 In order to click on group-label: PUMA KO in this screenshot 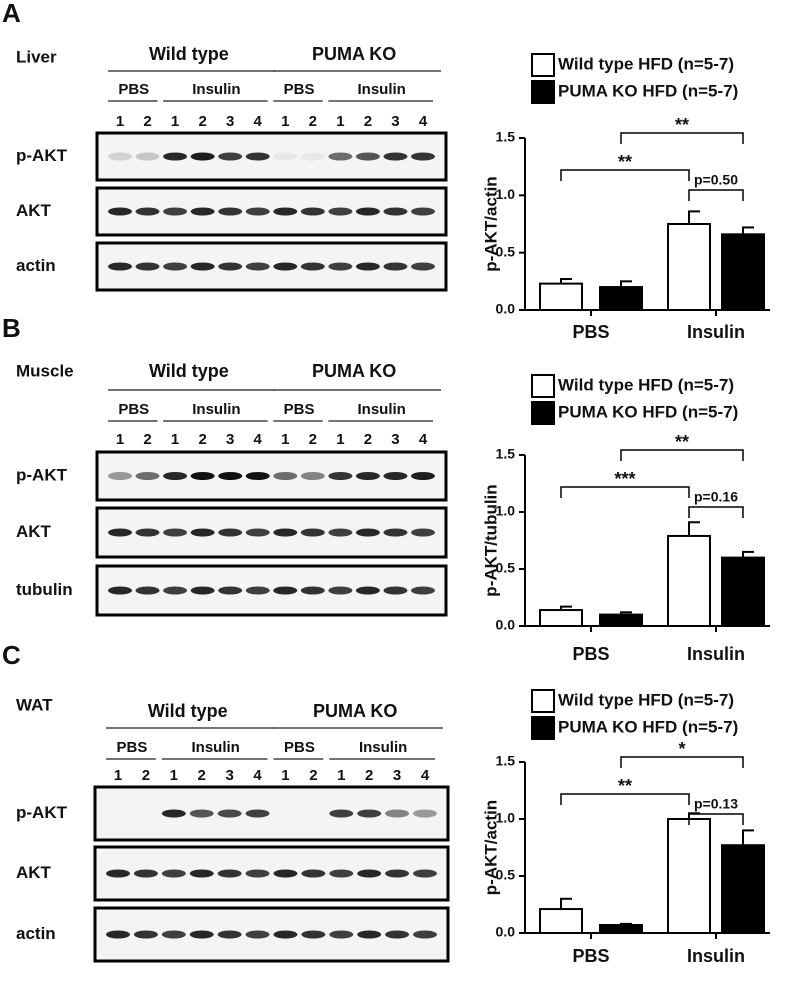, I will do `click(354, 371)`.